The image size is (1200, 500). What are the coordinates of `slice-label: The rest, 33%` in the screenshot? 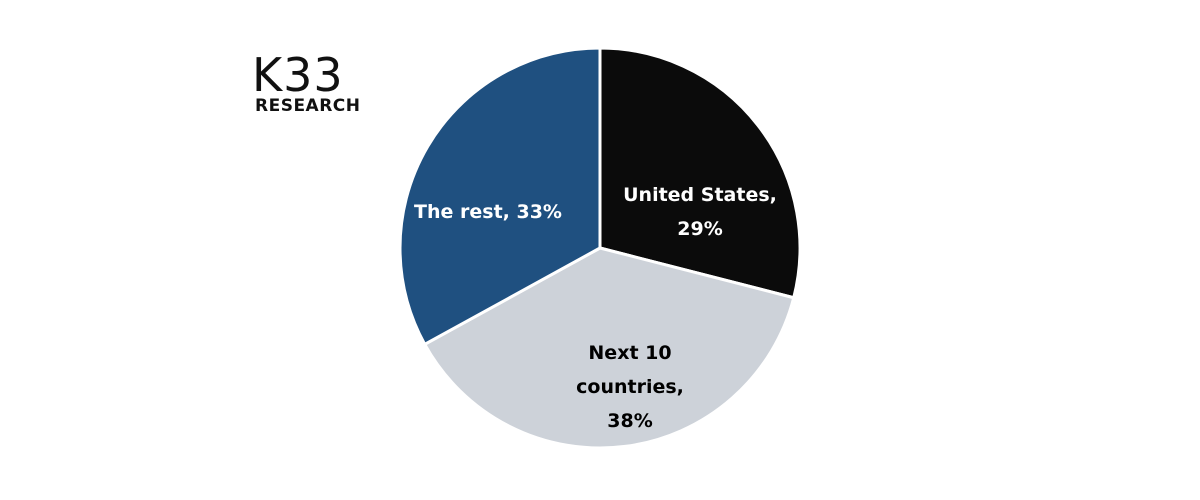 It's located at (488, 212).